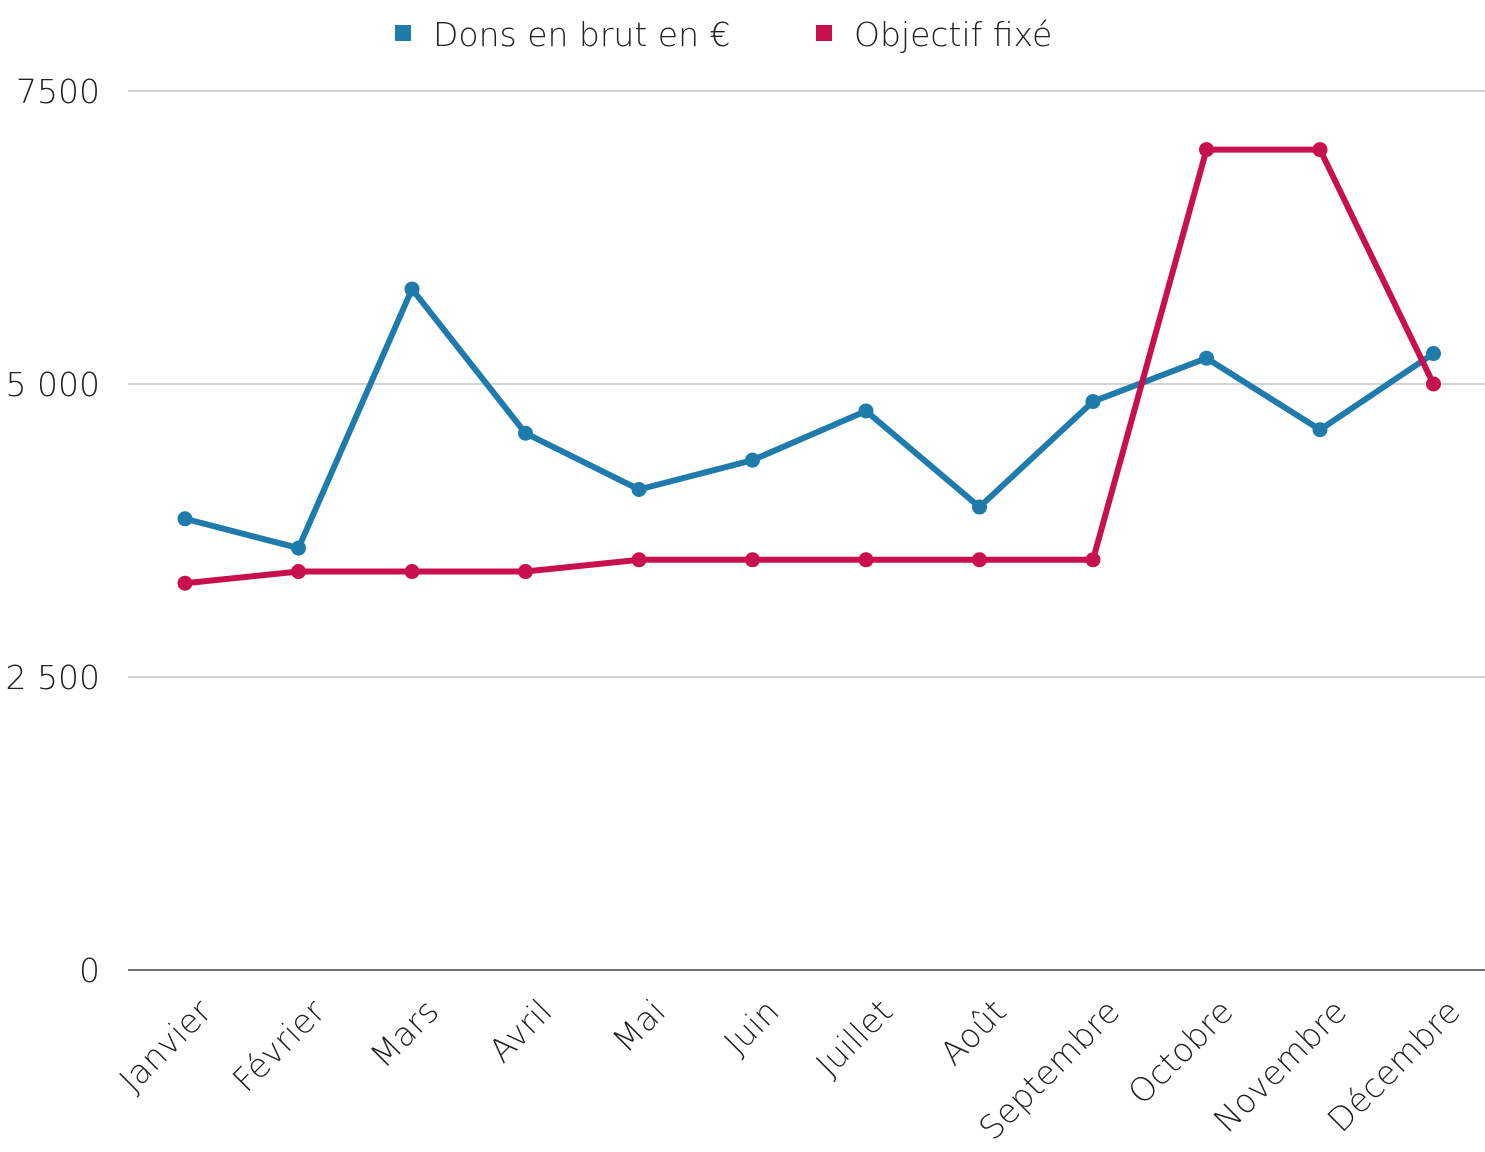 This screenshot has height=1152, width=1485. What do you see at coordinates (953, 34) in the screenshot?
I see `legend-label: Objectif fixé` at bounding box center [953, 34].